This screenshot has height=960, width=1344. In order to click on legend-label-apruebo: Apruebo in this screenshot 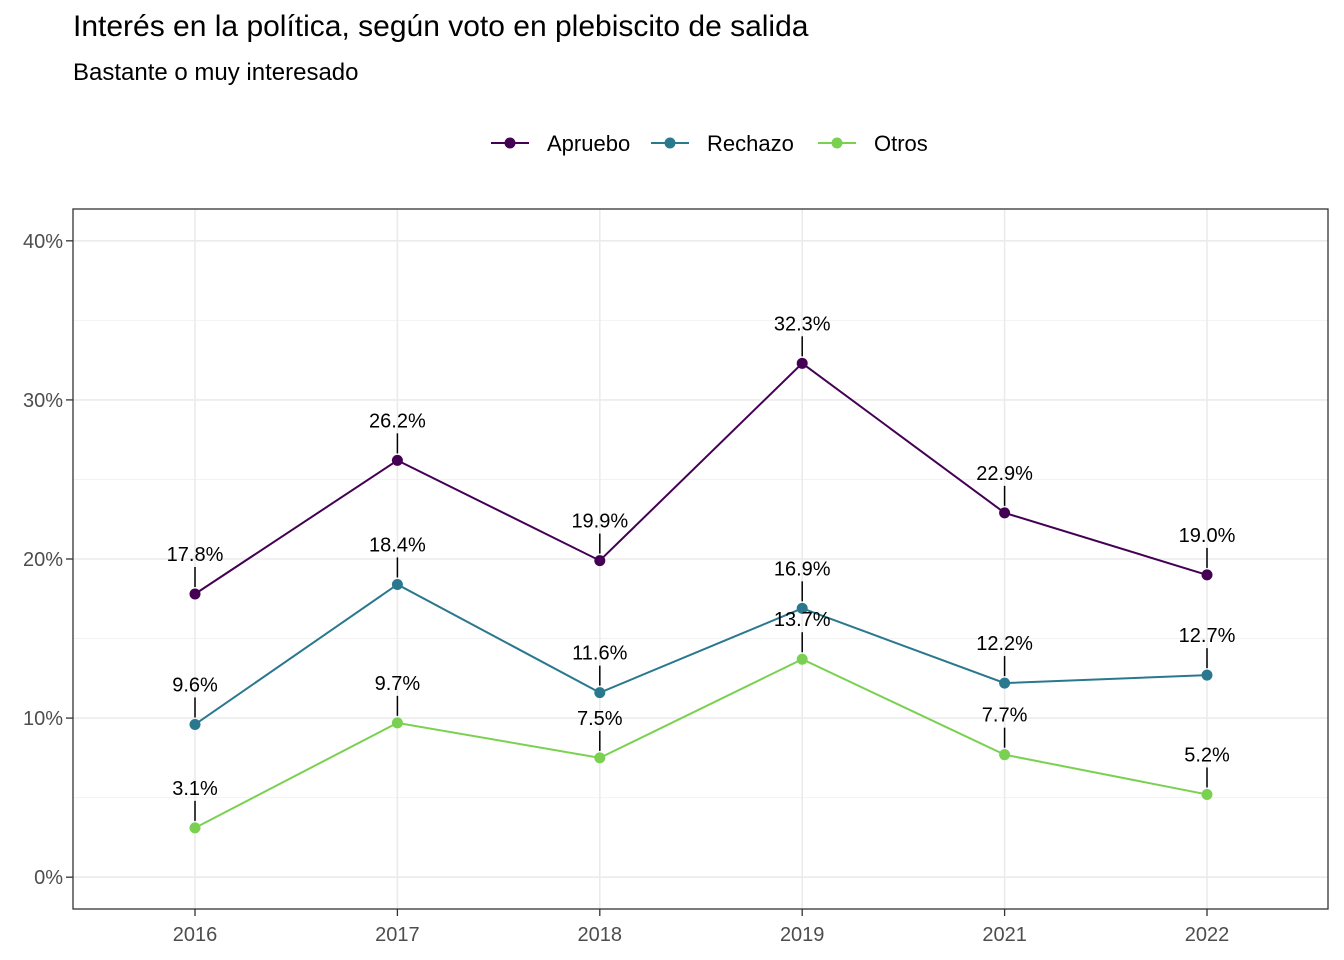, I will do `click(588, 143)`.